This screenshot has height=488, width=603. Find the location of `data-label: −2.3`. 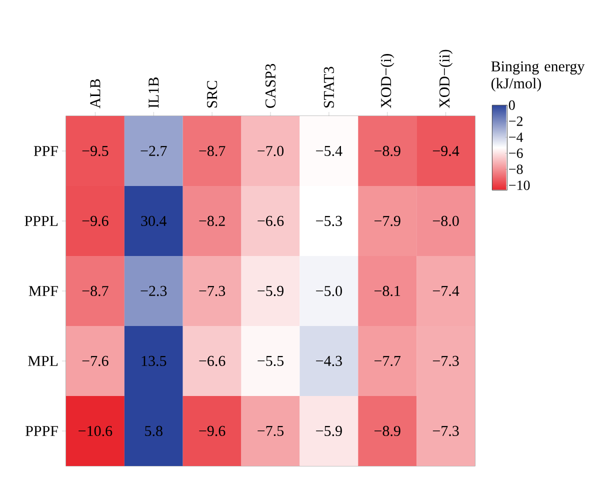

data-label: −2.3 is located at coordinates (153, 291).